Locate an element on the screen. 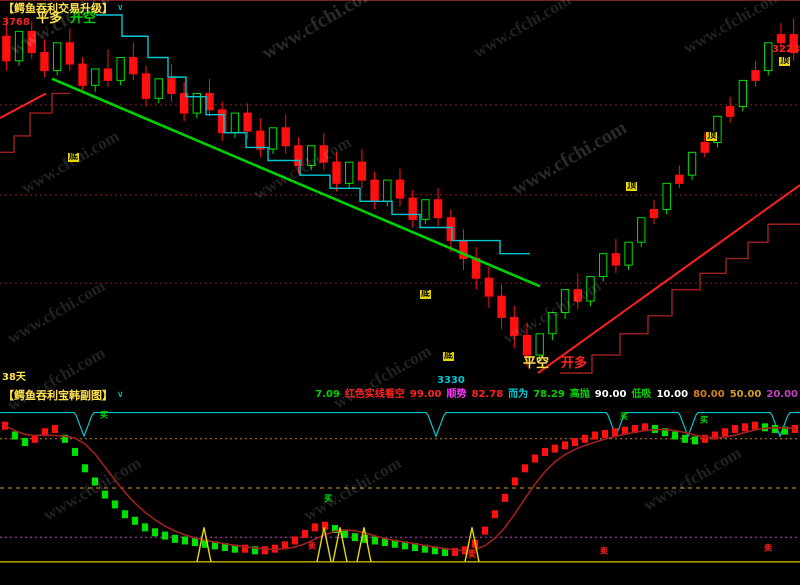 The height and width of the screenshot is (585, 800). price-top-label: 3768 is located at coordinates (16, 22).